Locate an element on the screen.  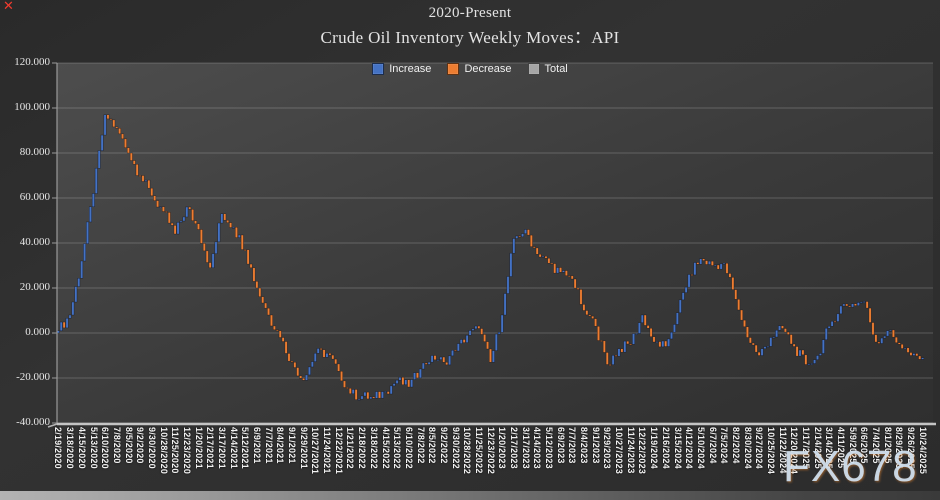
watermark: FX678 is located at coordinates (850, 466).